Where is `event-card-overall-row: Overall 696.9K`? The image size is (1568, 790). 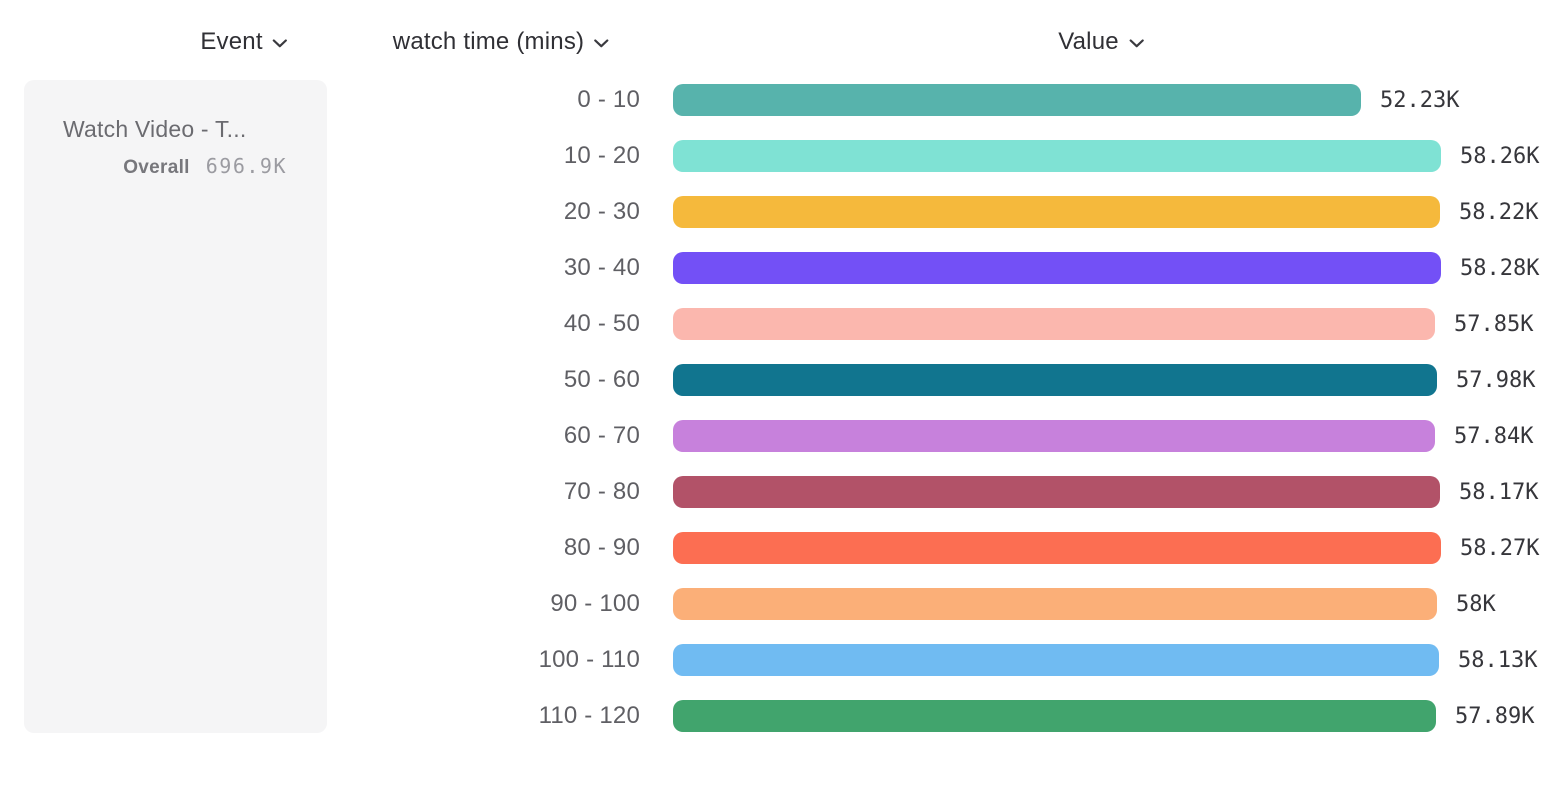
event-card-overall-row: Overall 696.9K is located at coordinates (205, 166).